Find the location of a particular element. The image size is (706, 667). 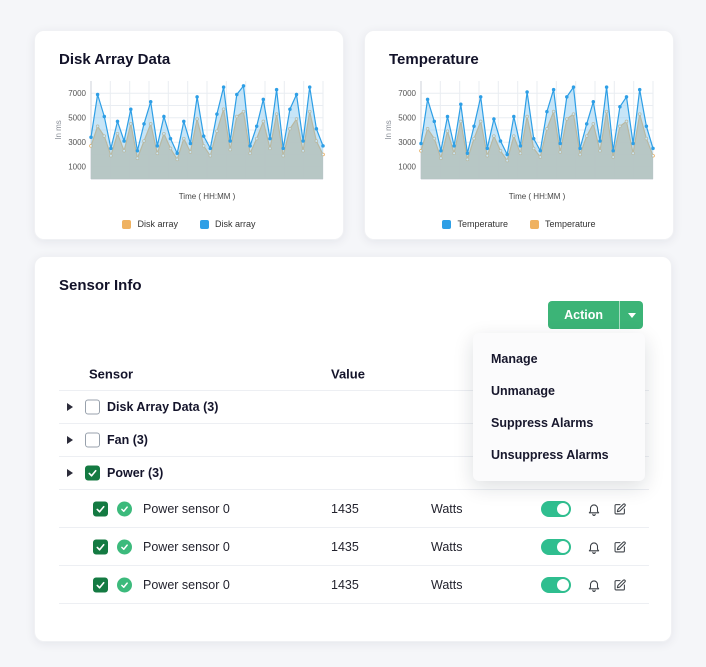

menu-item-unmanage: Unmanage is located at coordinates (523, 391).